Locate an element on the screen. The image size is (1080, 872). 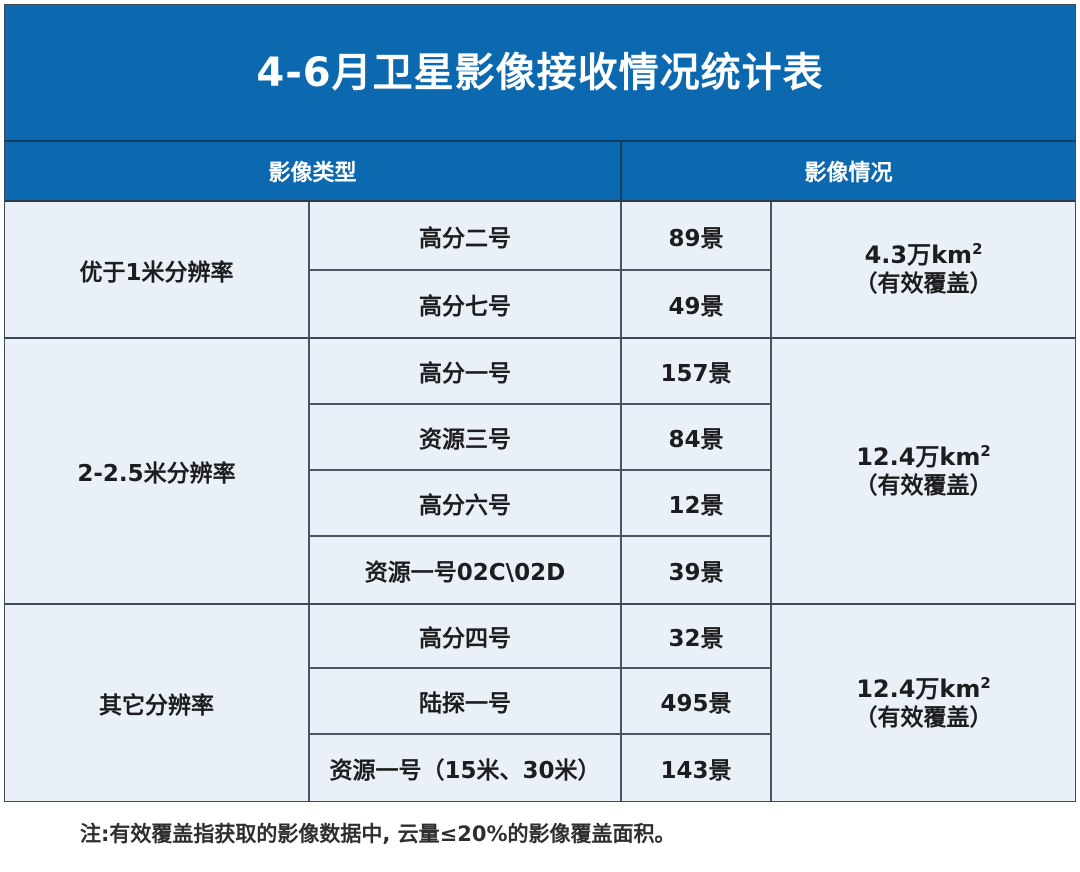
scene-count: 495景 is located at coordinates (696, 704).